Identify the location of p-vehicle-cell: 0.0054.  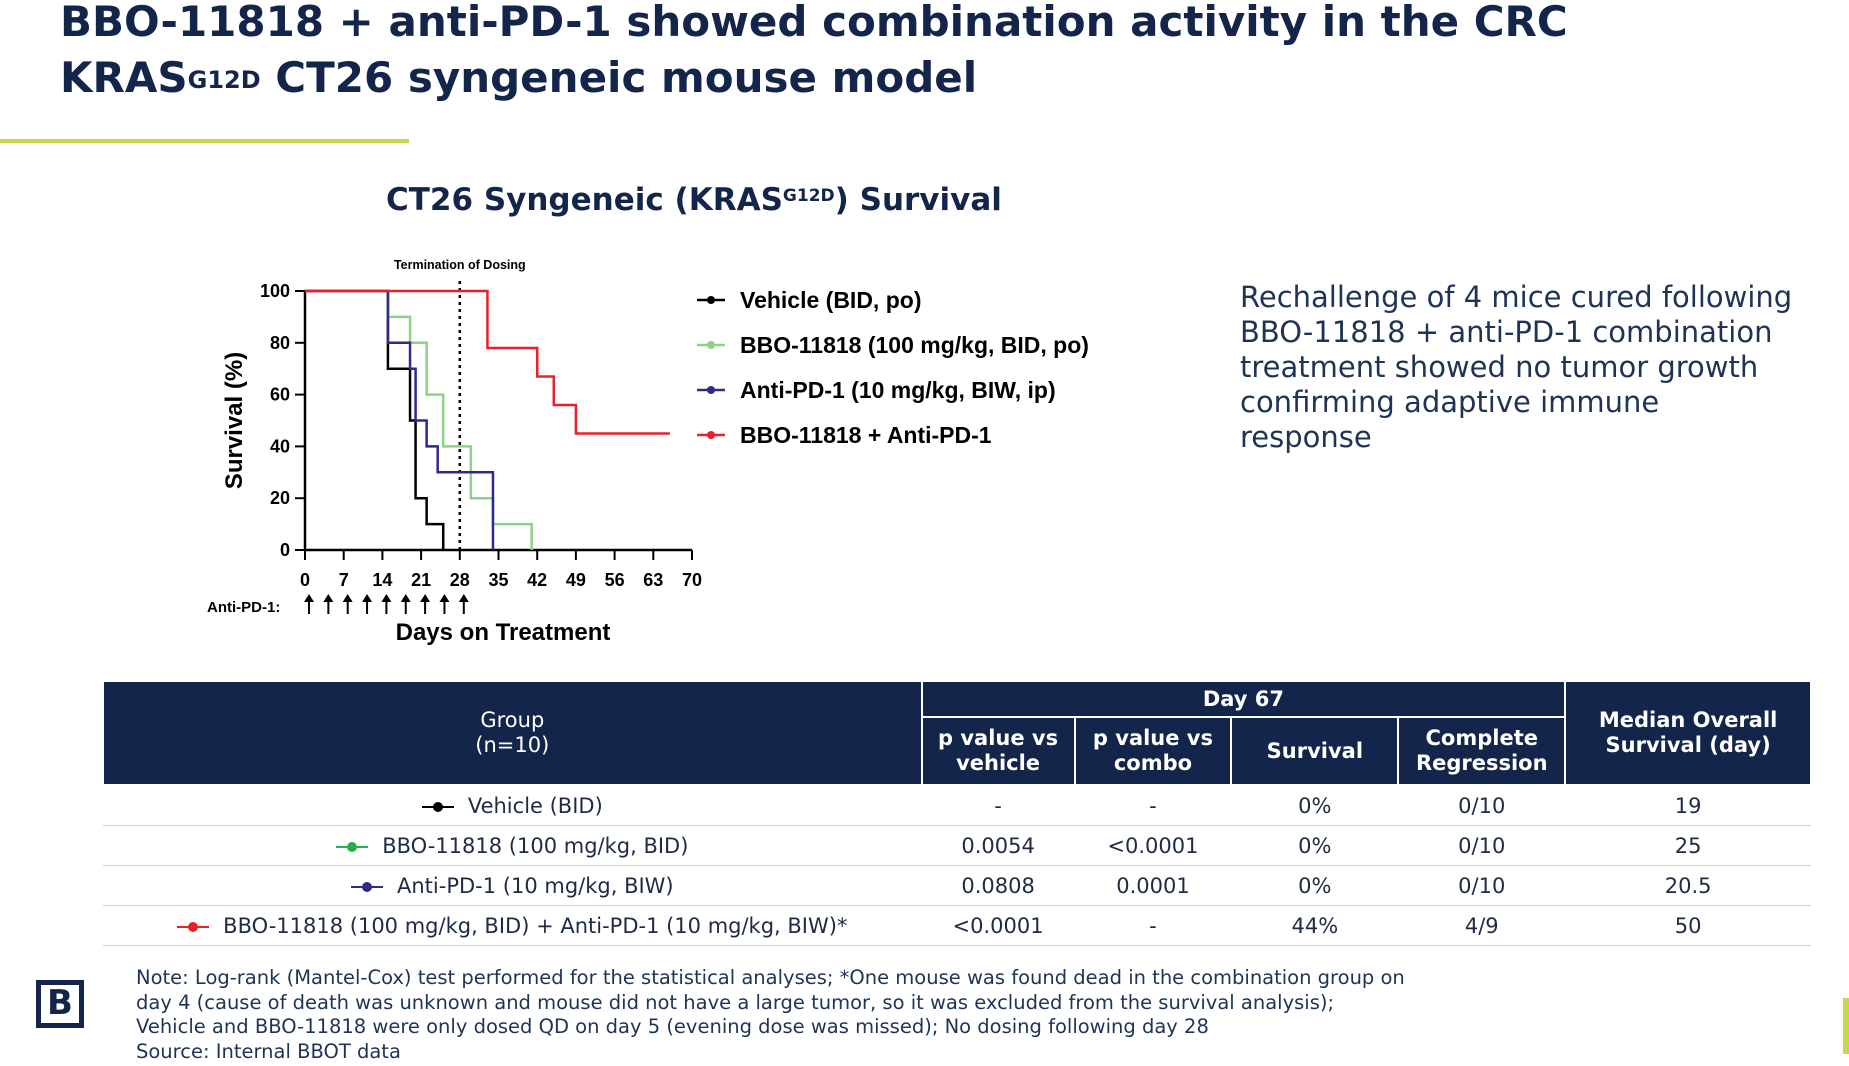
(998, 845).